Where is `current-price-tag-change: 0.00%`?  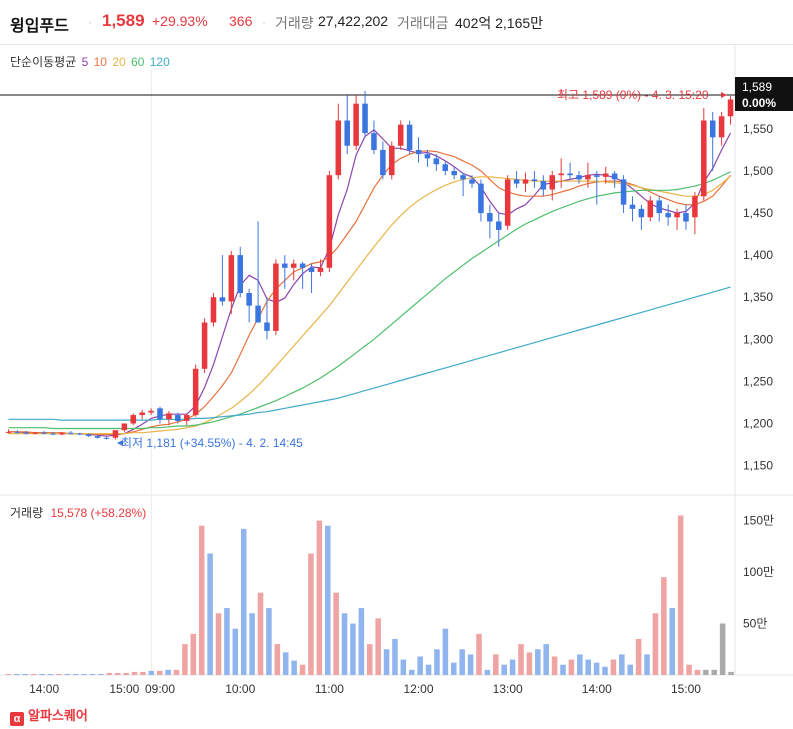
current-price-tag-change: 0.00% is located at coordinates (759, 103).